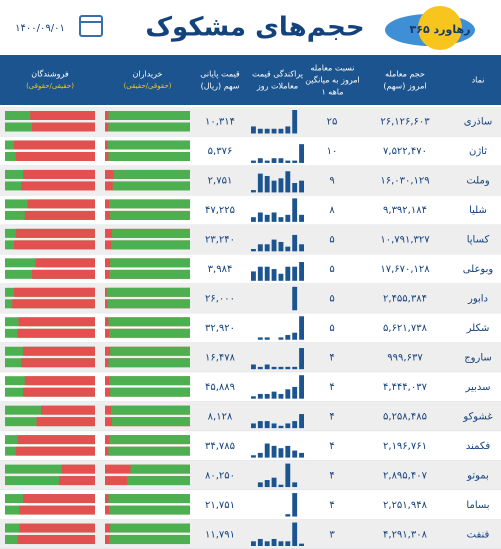 This screenshot has width=501, height=549. Describe the element at coordinates (40, 28) in the screenshot. I see `date: ۱۴۰۰/۰۹/۰۱` at that location.